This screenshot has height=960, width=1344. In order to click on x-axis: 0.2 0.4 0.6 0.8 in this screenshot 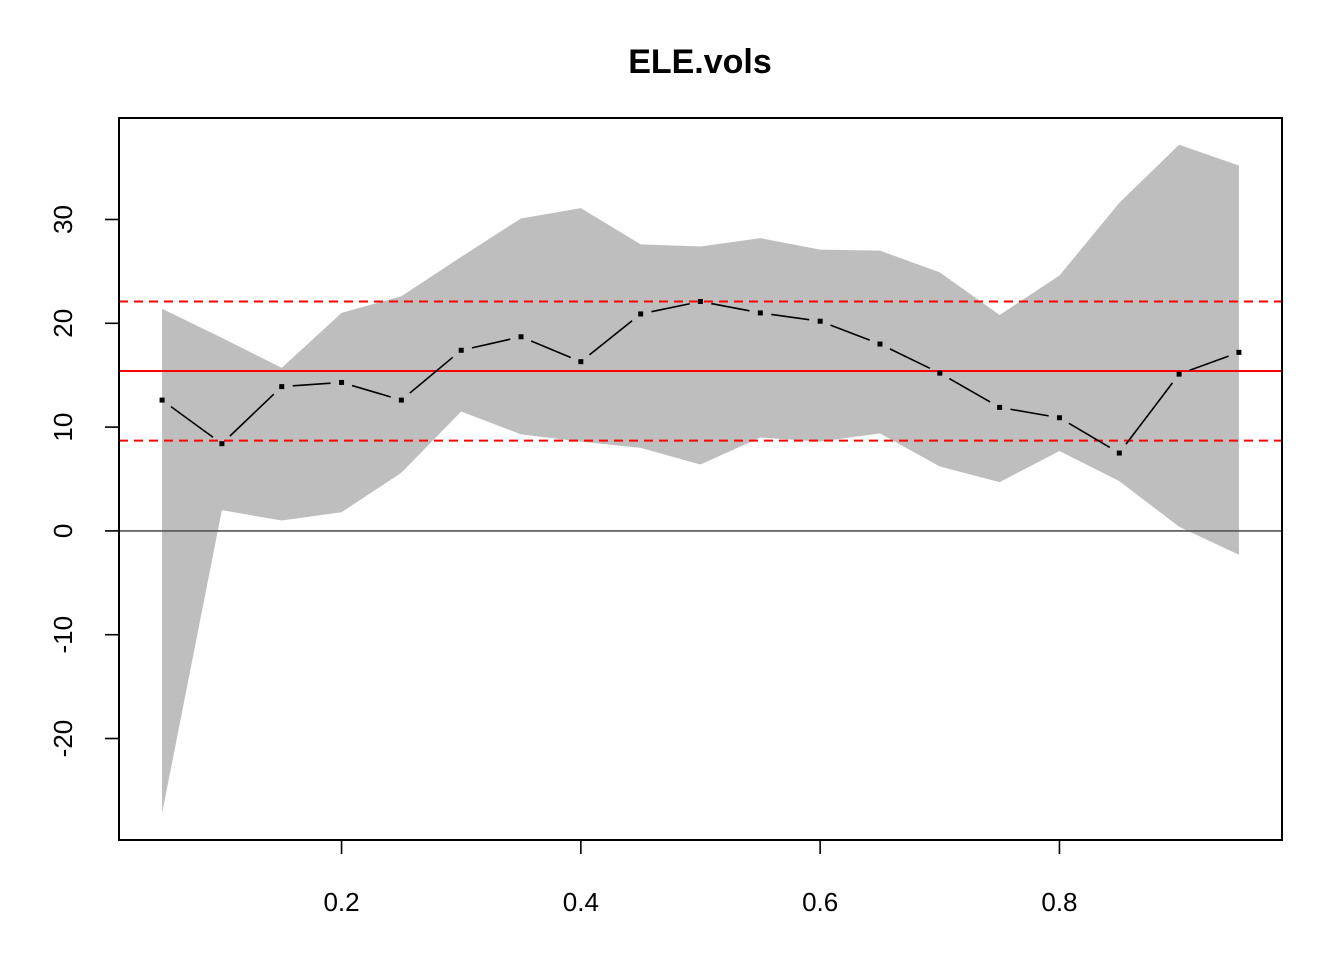, I will do `click(700, 878)`.